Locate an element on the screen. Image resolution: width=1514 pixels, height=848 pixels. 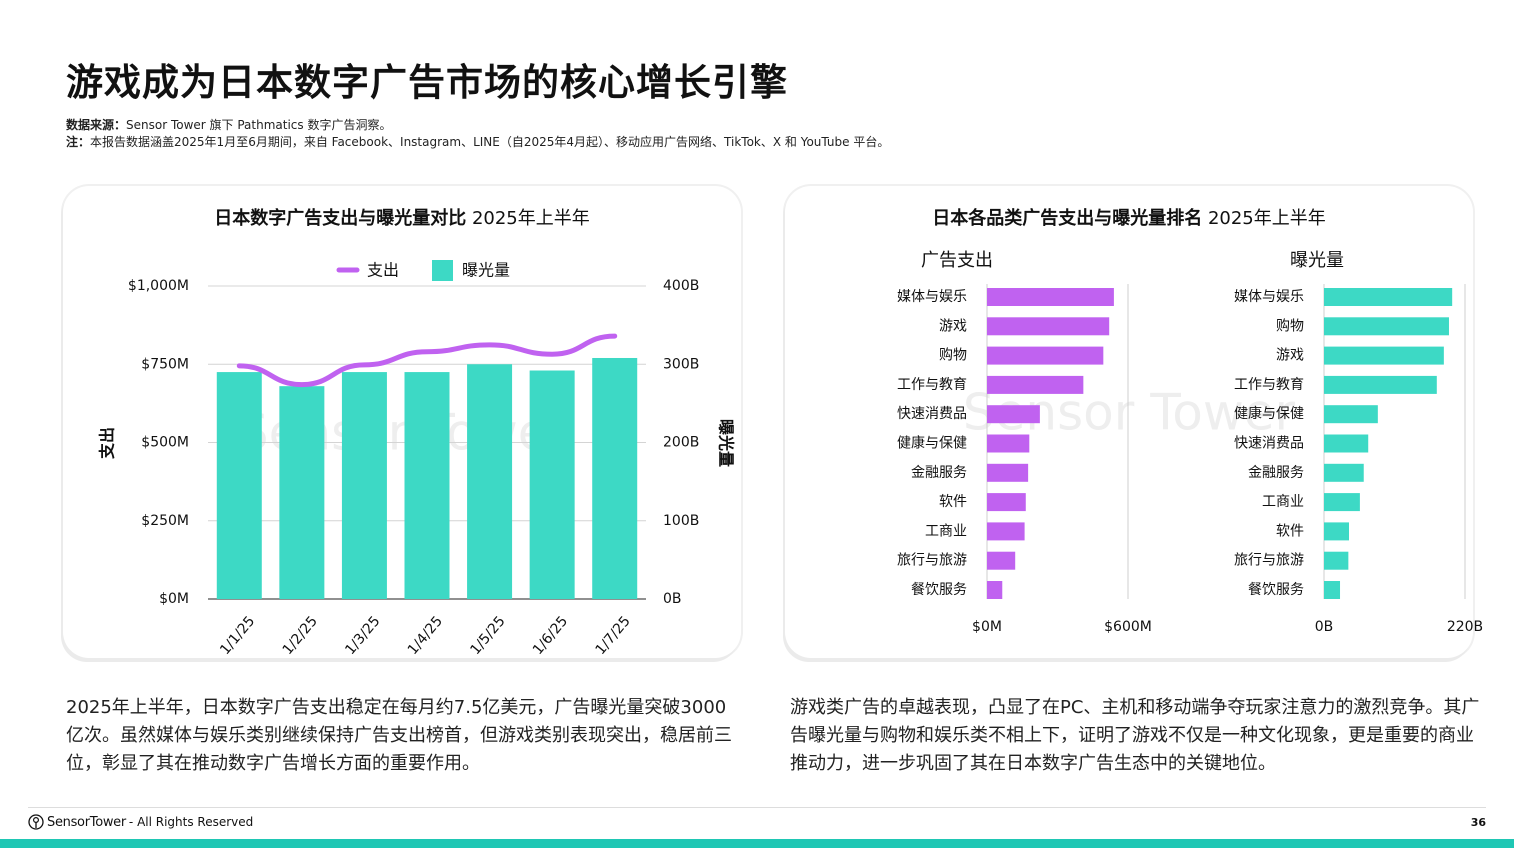
y2-axis-title: 曝光量 is located at coordinates (726, 443).